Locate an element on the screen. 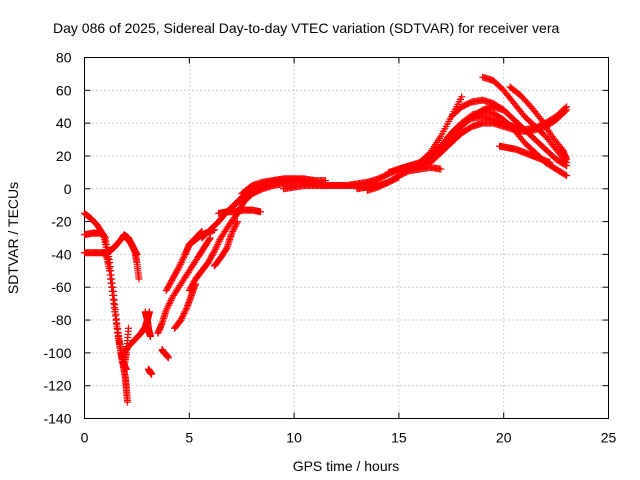 Image resolution: width=640 pixels, height=480 pixels. y-tick-label: -40 is located at coordinates (61, 254).